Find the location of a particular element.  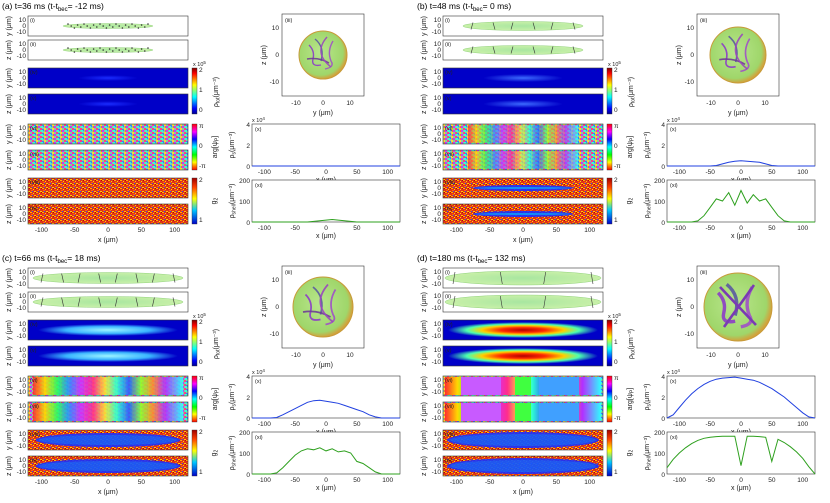

strip-vii: (vii)100-10 is located at coordinates (518, 160).